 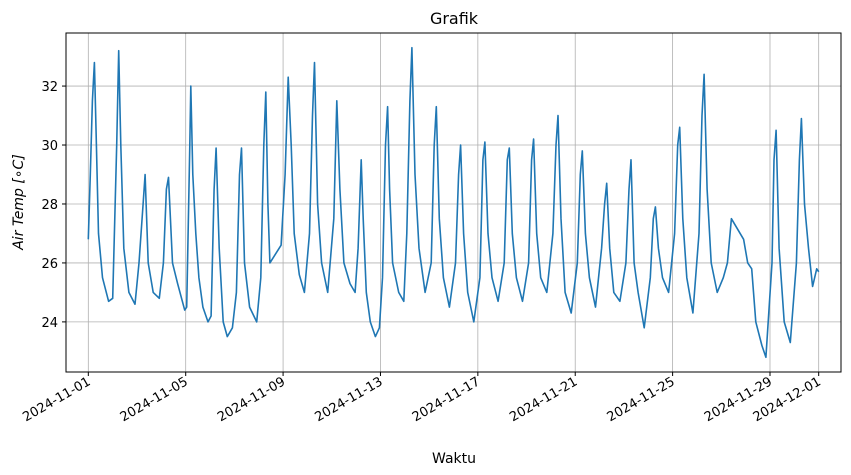 What do you see at coordinates (454, 459) in the screenshot?
I see `x-axis-label: Waktu` at bounding box center [454, 459].